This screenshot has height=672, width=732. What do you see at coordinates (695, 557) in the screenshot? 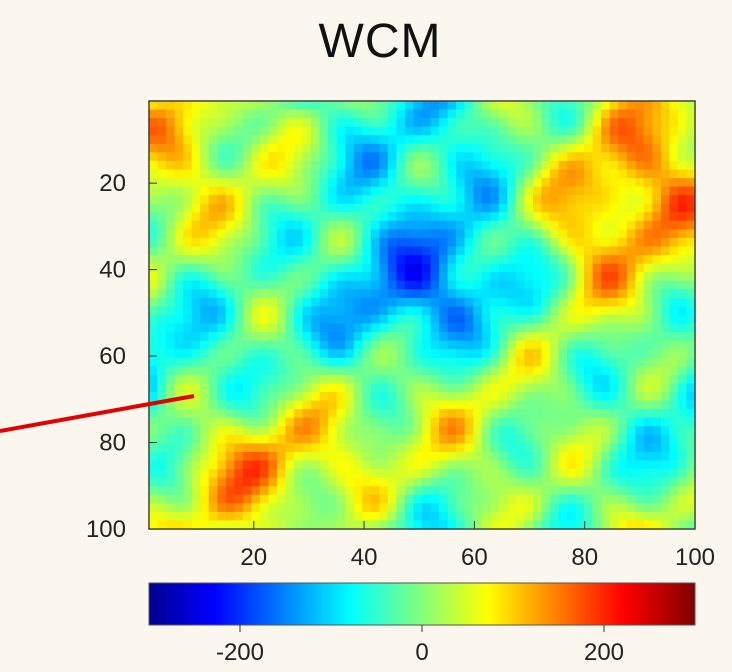
I see `x-tick-label: 100` at bounding box center [695, 557].